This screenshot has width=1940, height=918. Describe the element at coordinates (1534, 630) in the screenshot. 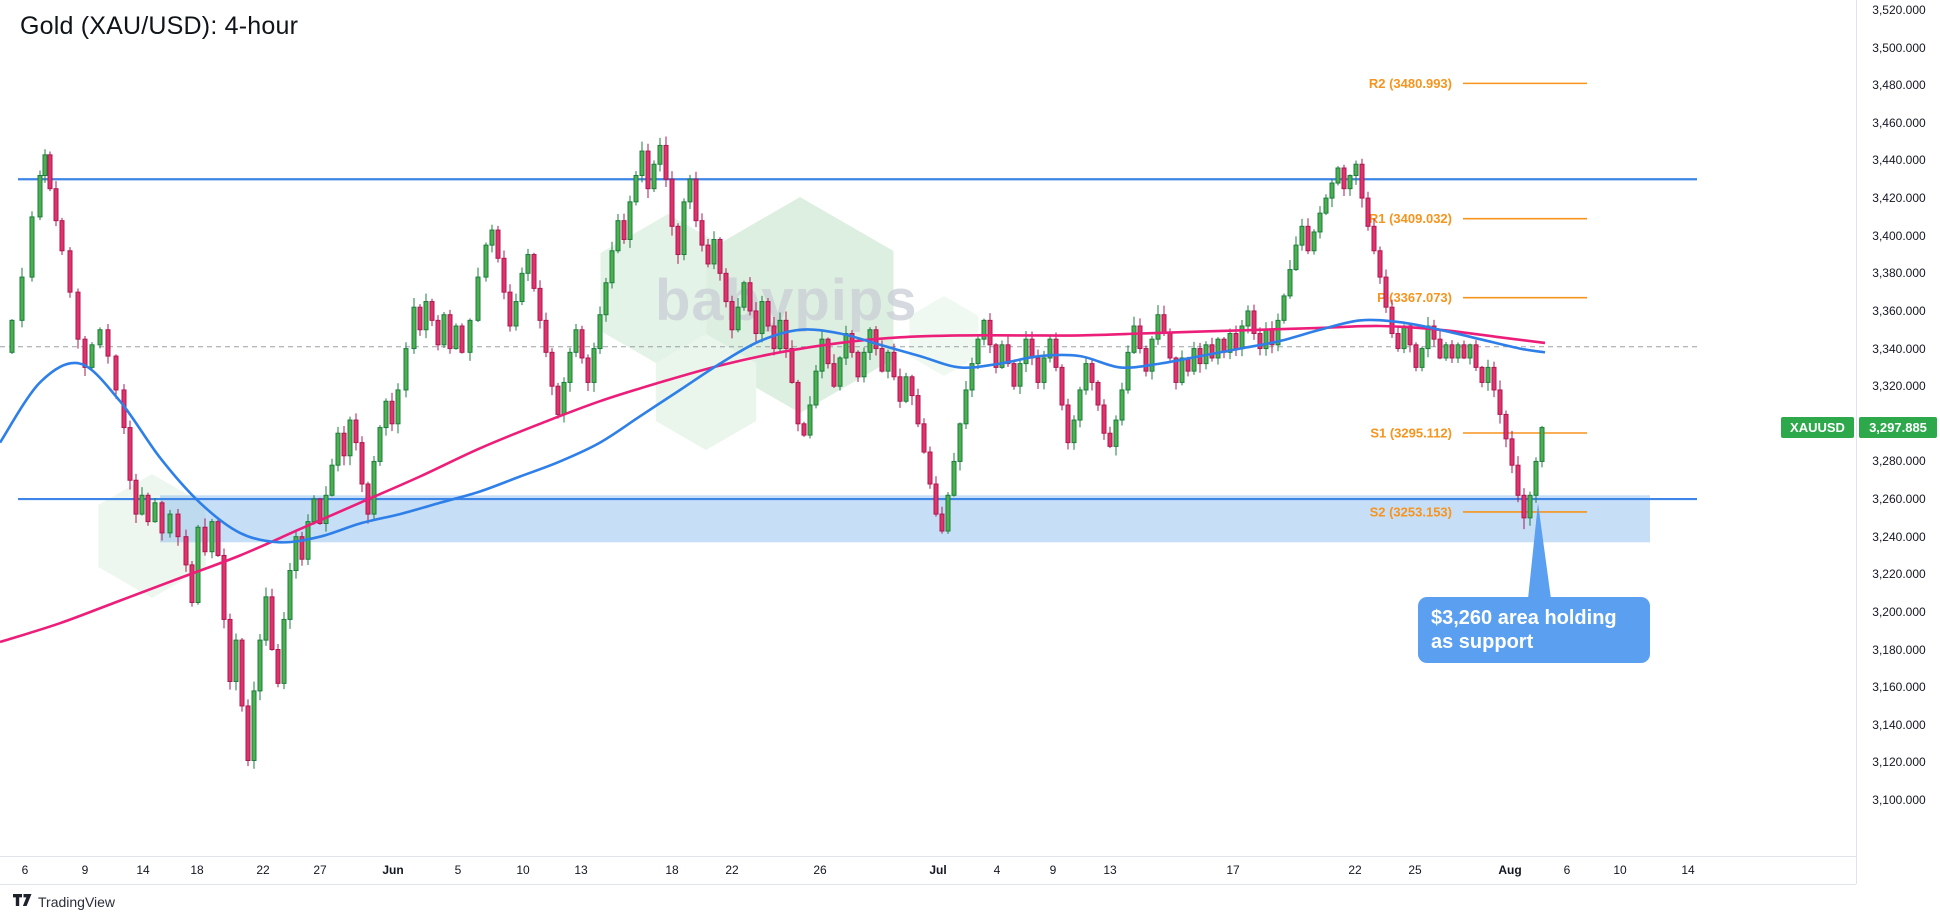

I see `support-annotation-callout: $3,260 area holding as support` at that location.